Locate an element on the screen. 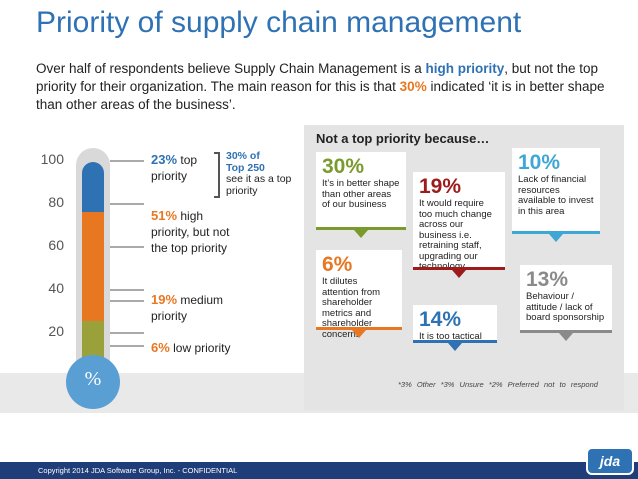  reason-percent: 13% is located at coordinates (547, 279).